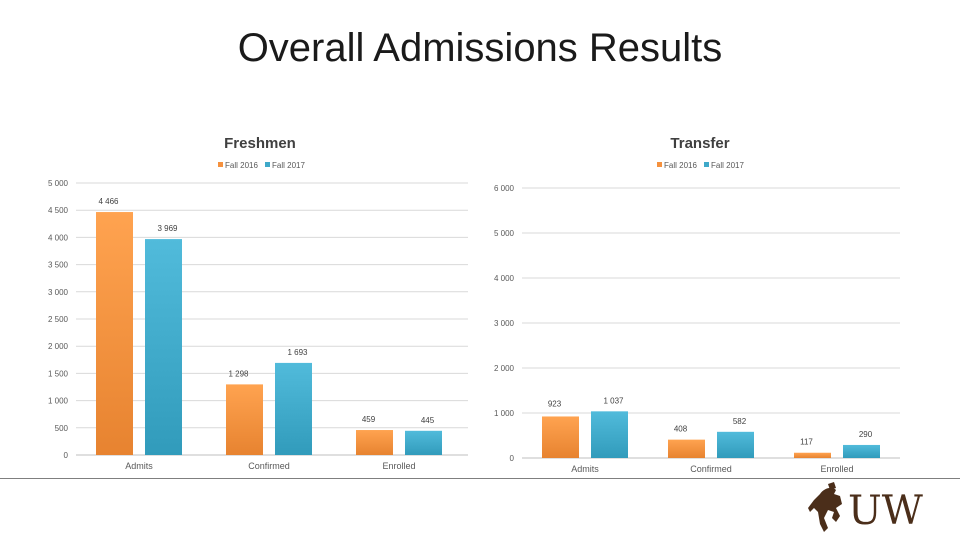  What do you see at coordinates (740, 421) in the screenshot?
I see `transfer-data-label-confirmed-1: 582` at bounding box center [740, 421].